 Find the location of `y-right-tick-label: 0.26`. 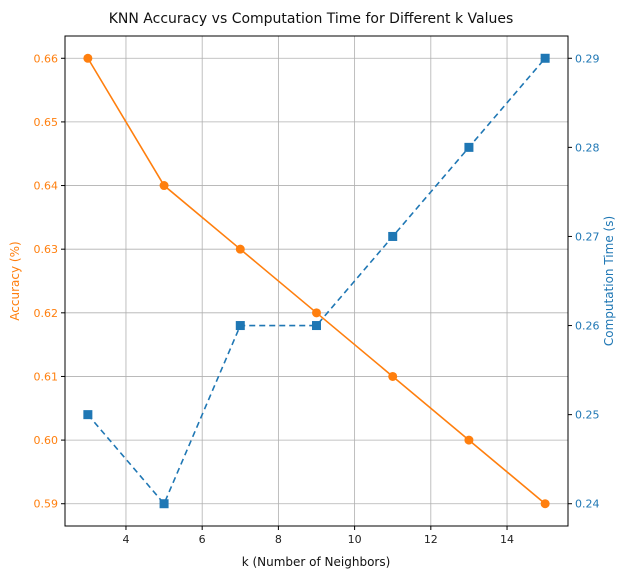

y-right-tick-label: 0.26 is located at coordinates (587, 326).